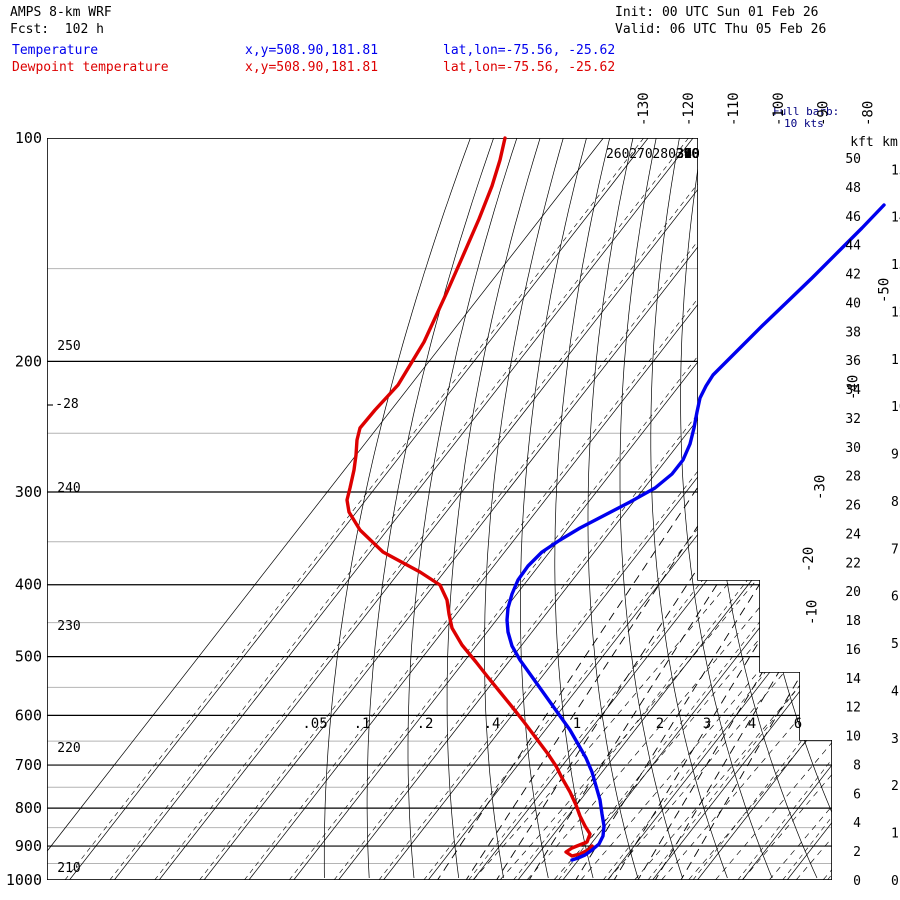 This screenshot has height=900, width=900. What do you see at coordinates (853, 332) in the screenshot?
I see `kft-label-38: 38` at bounding box center [853, 332].